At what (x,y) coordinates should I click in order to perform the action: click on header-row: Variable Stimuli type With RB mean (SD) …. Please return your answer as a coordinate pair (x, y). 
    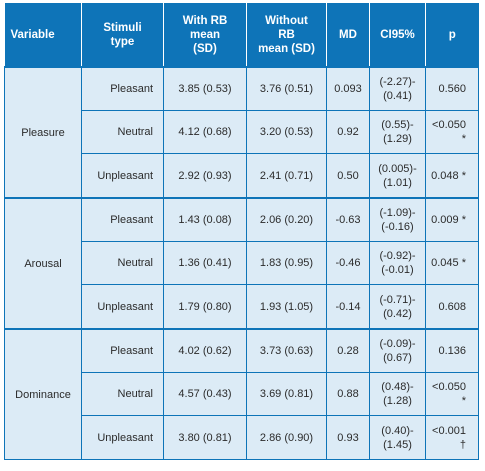
    Looking at the image, I should click on (241, 35).